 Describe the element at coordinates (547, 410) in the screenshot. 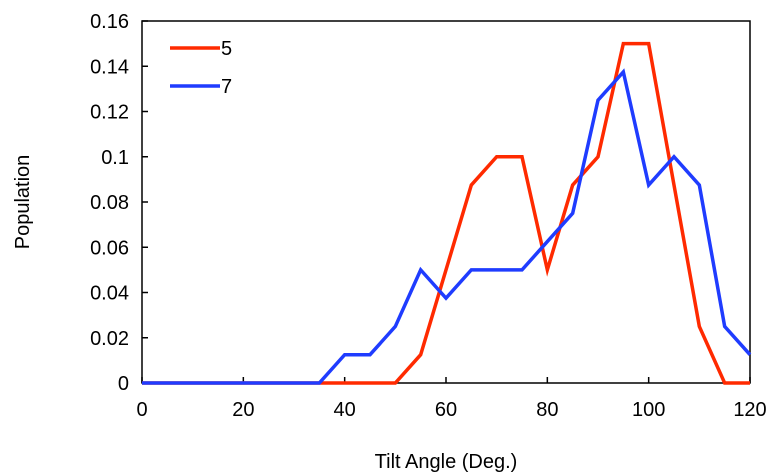

I see `x-tick-label: 80` at that location.